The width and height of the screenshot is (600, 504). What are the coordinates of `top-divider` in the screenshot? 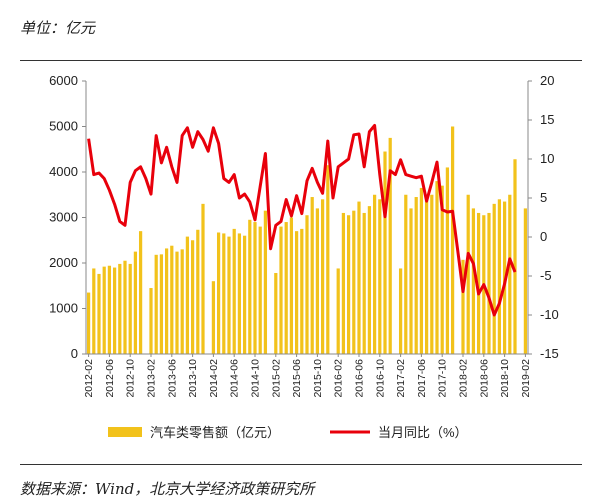 It's located at (301, 60).